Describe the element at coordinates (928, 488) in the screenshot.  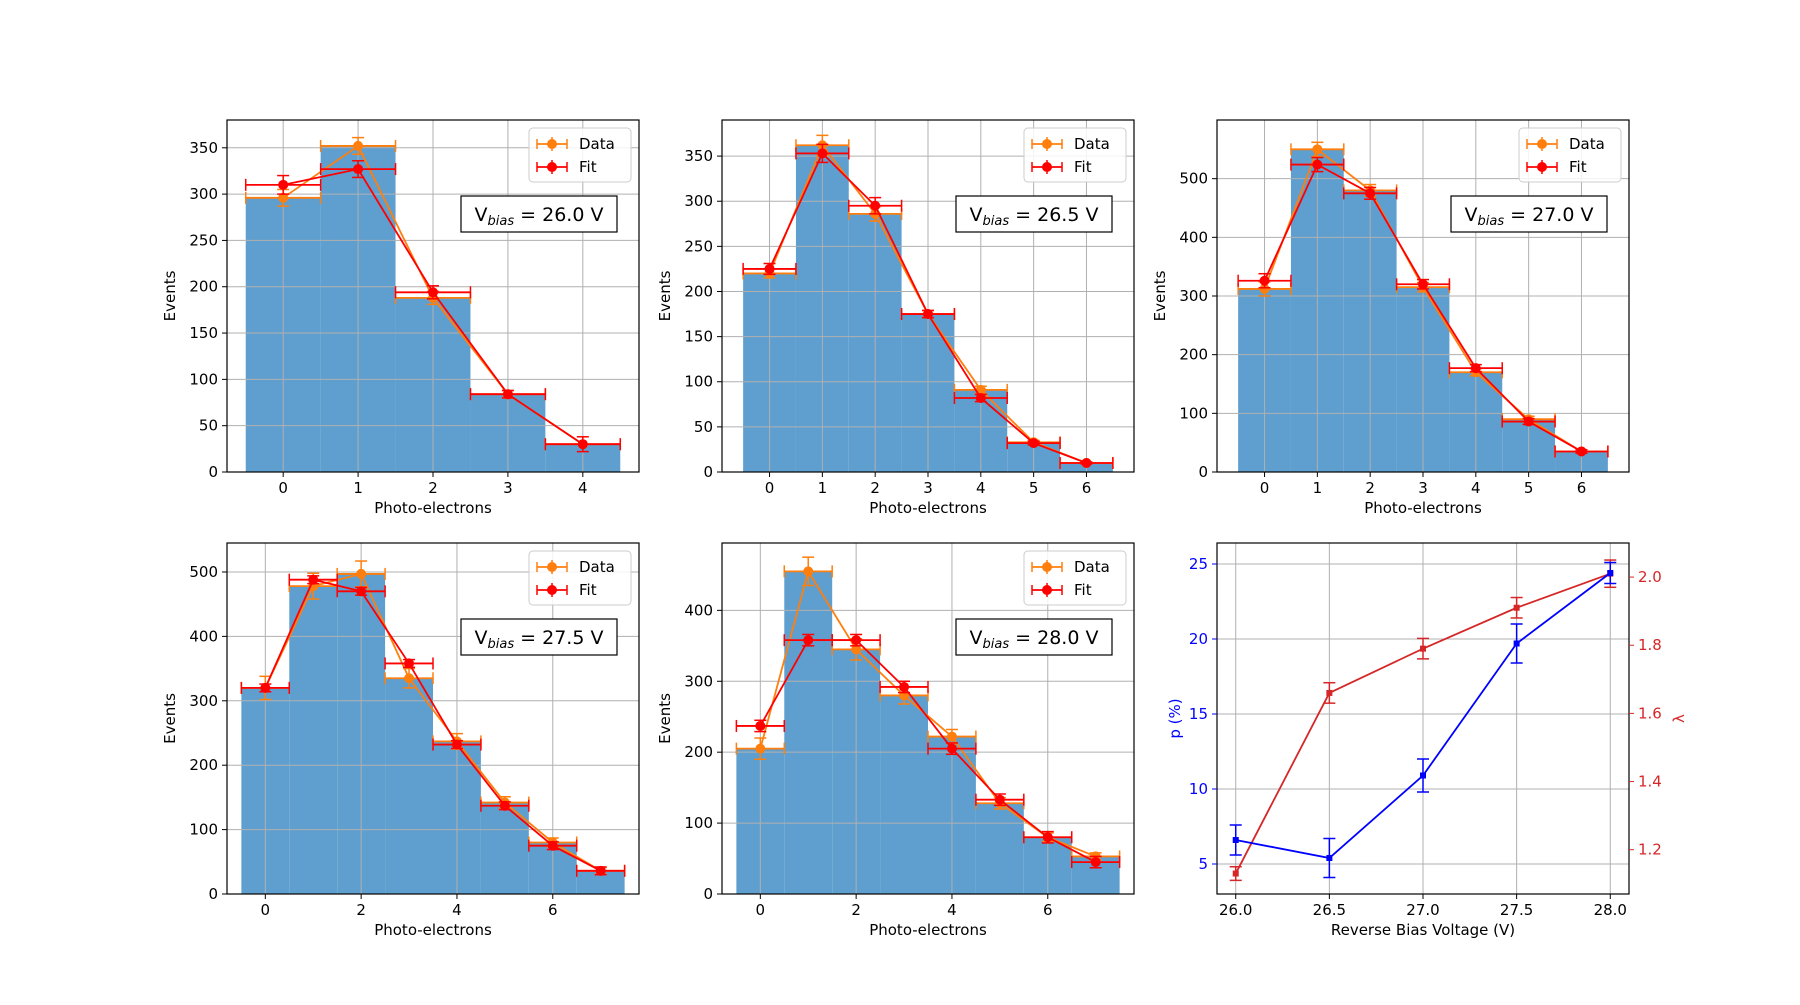
I see `x-tick-label: 3` at that location.